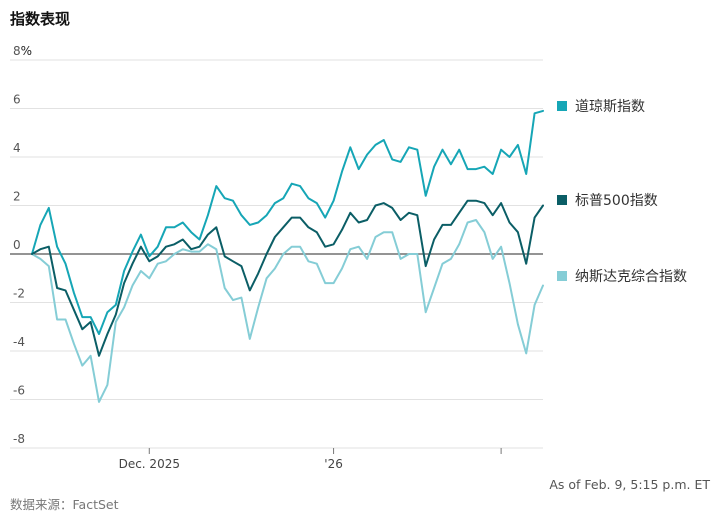 The height and width of the screenshot is (516, 720). I want to click on legend-item-sp500: 标普500指数, so click(607, 200).